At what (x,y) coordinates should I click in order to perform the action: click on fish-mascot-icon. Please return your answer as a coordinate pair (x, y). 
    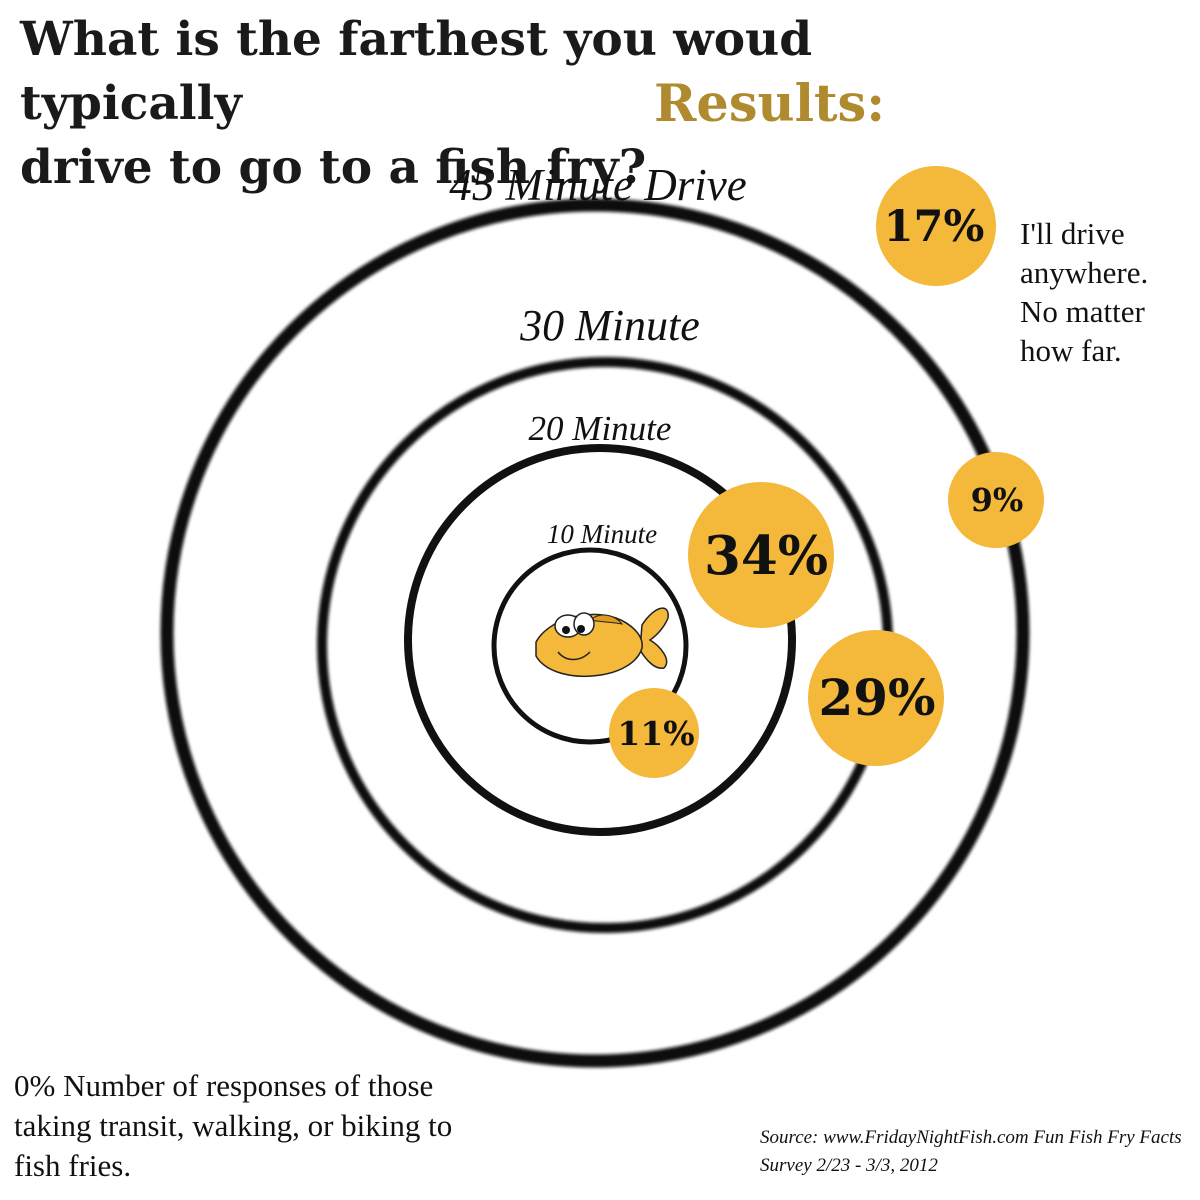
    Looking at the image, I should click on (602, 642).